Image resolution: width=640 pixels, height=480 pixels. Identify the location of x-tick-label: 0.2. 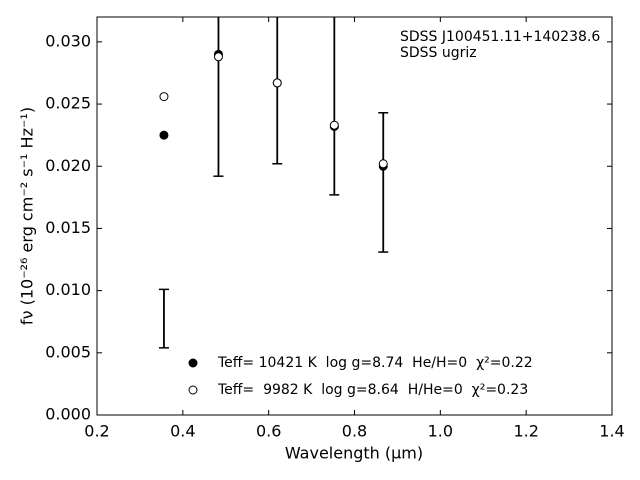
(96, 431).